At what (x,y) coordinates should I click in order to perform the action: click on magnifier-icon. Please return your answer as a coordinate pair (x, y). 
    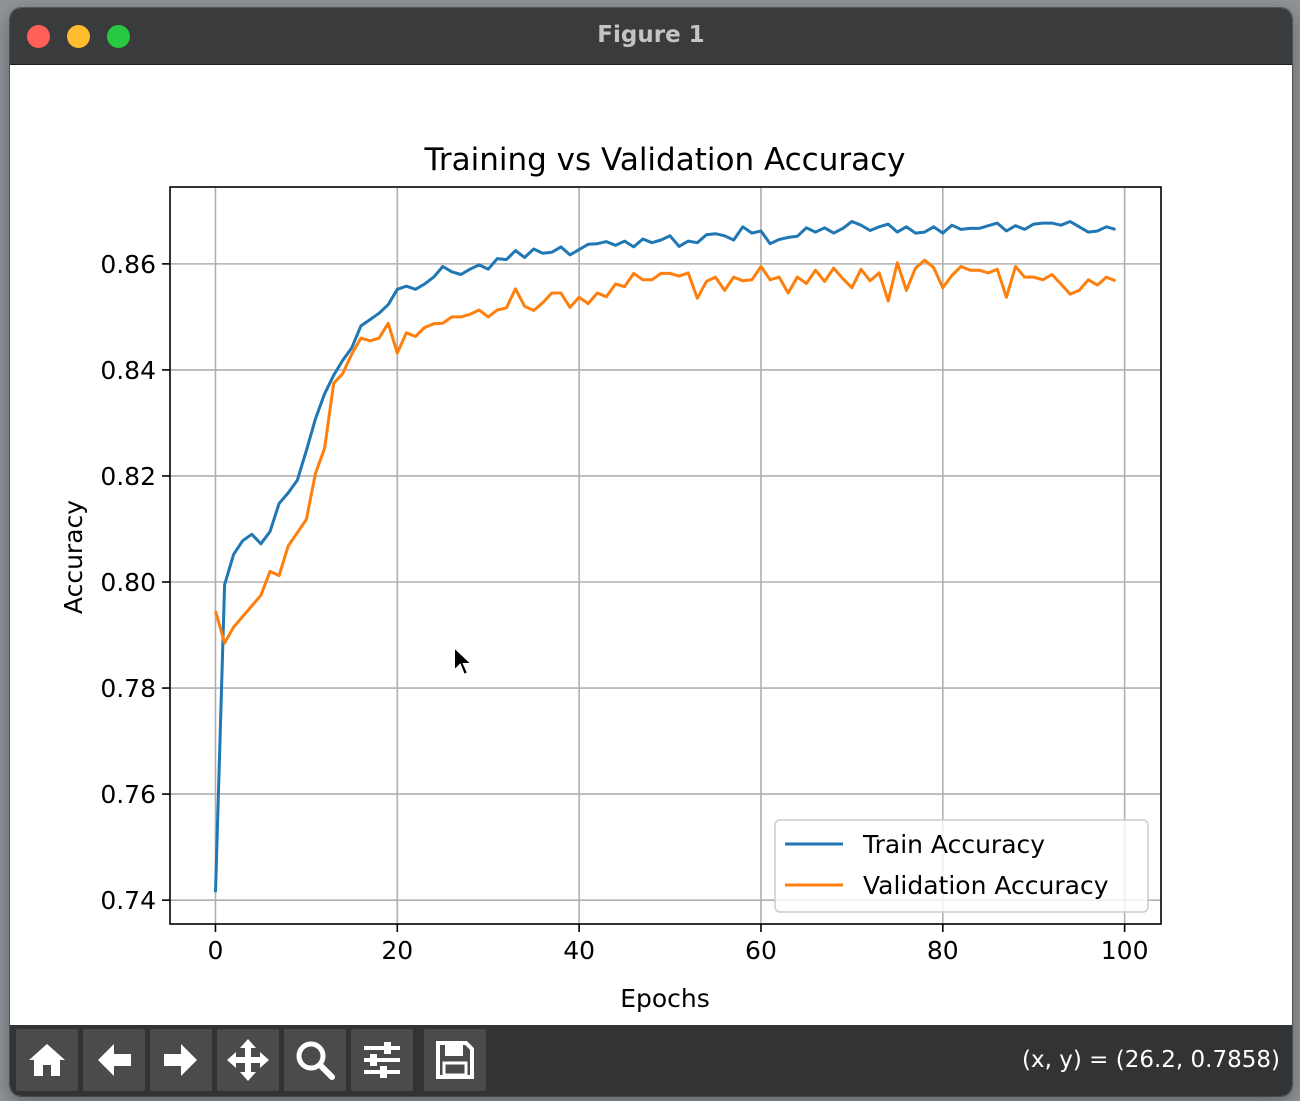
    Looking at the image, I should click on (315, 1060).